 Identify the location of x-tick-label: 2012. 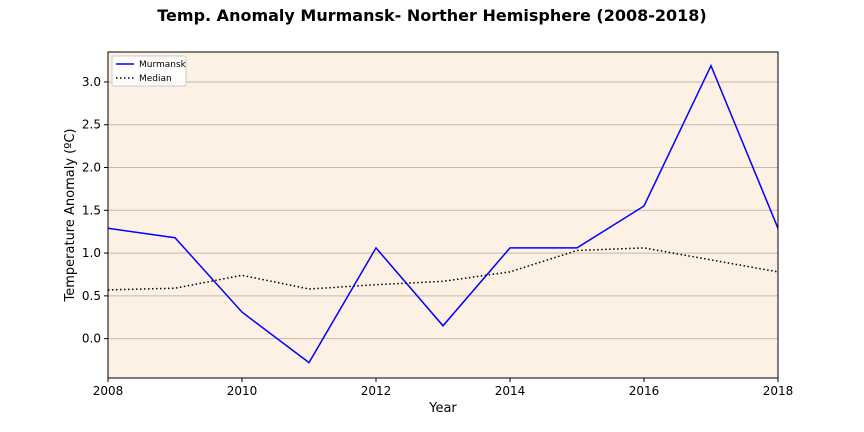
(376, 391).